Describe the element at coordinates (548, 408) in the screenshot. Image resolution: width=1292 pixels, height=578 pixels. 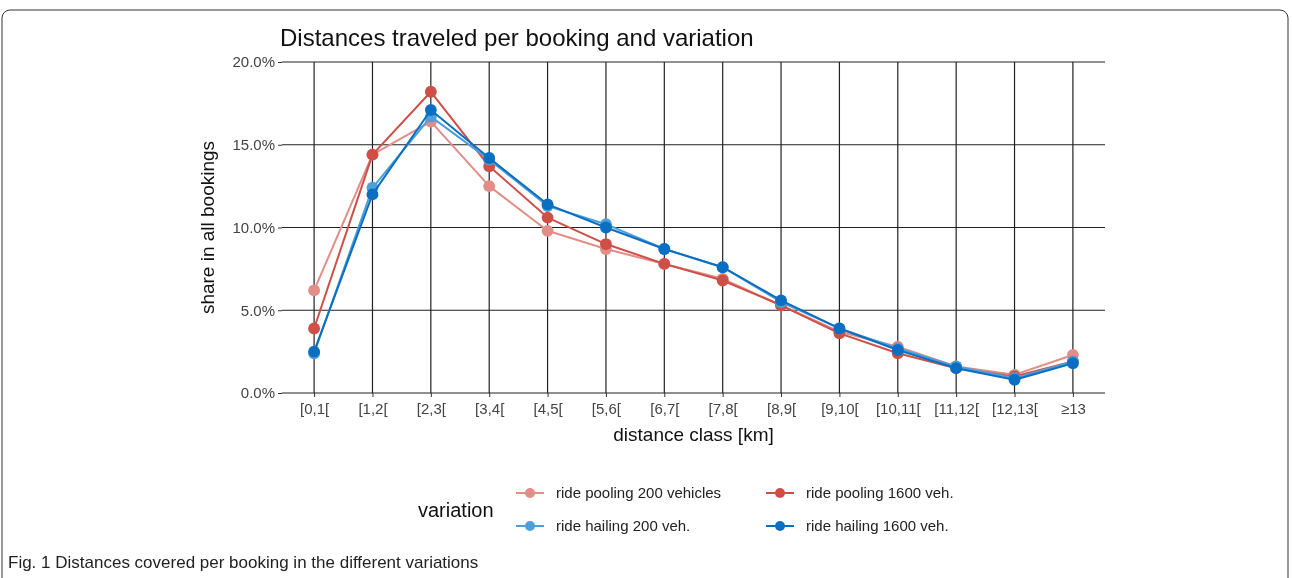
I see `x-tick-label: [4,5[` at that location.